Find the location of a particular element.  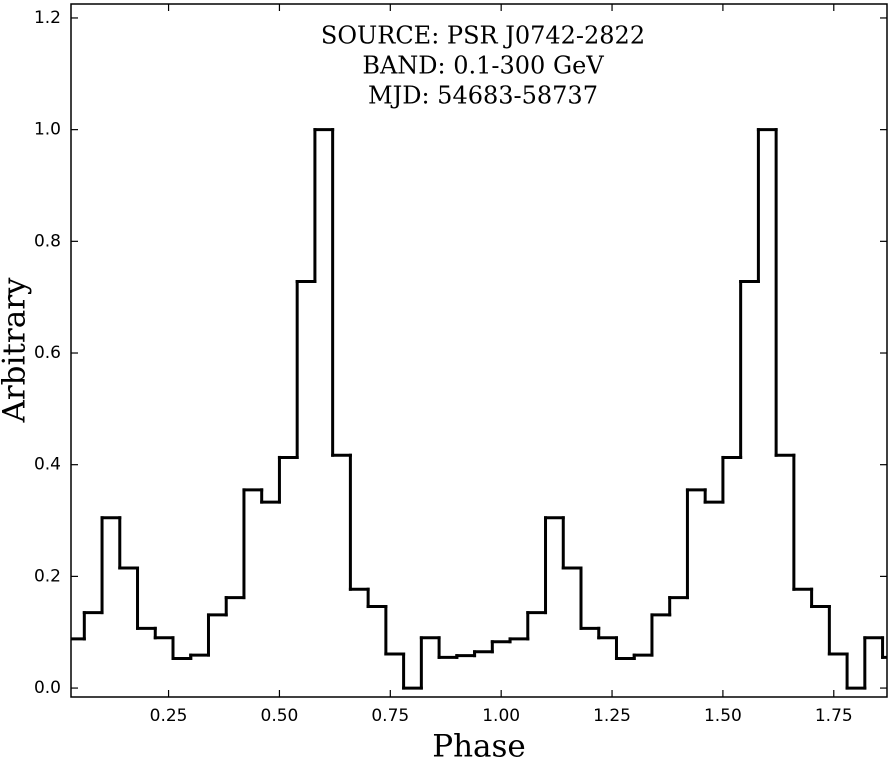

x-tick-label: 0.25 is located at coordinates (169, 716).